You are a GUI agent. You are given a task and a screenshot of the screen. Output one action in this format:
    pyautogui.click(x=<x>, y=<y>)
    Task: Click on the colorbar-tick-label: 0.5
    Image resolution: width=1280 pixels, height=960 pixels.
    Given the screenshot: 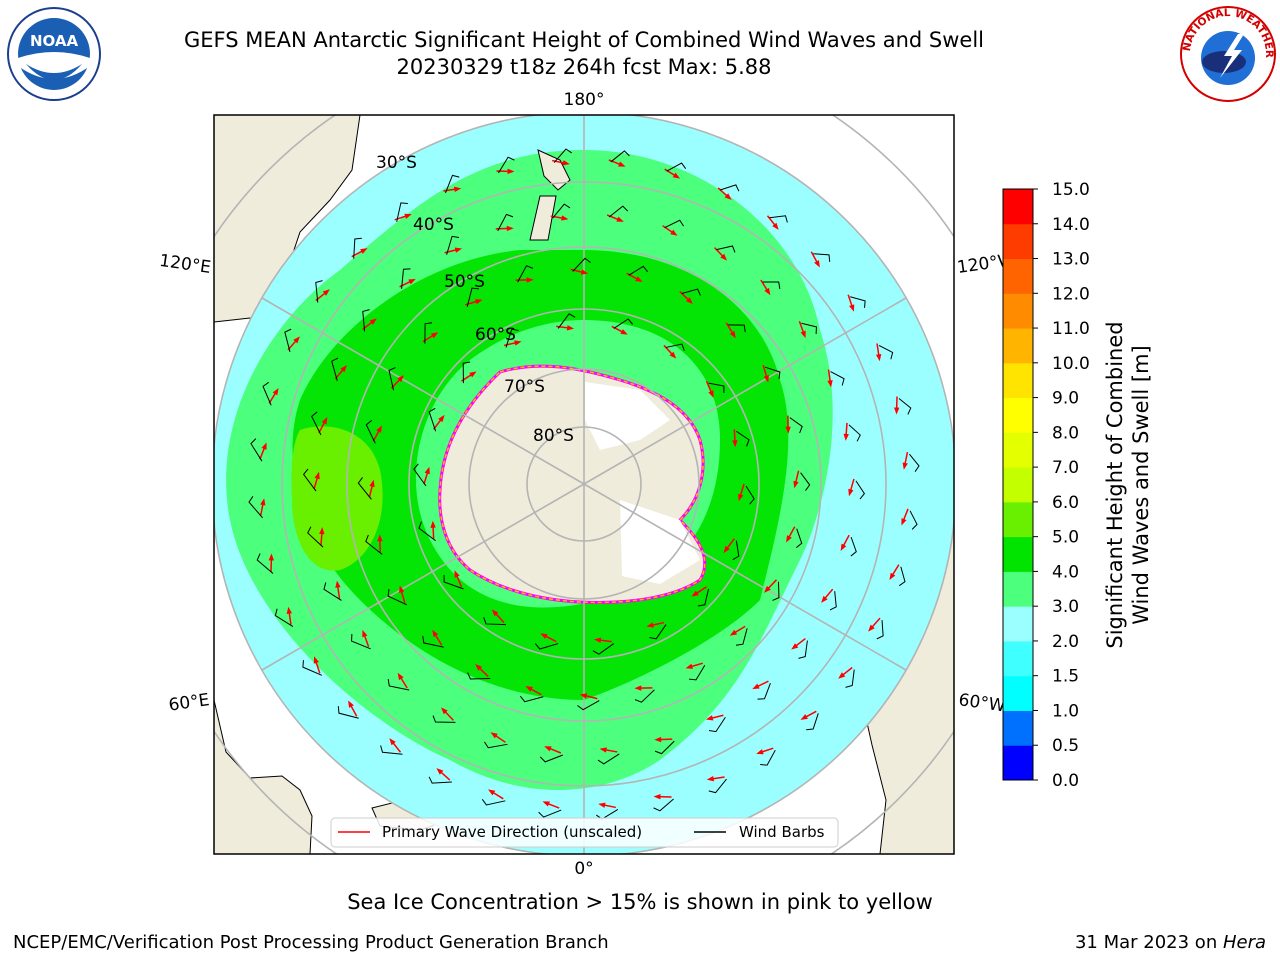 What is the action you would take?
    pyautogui.click(x=1065, y=746)
    